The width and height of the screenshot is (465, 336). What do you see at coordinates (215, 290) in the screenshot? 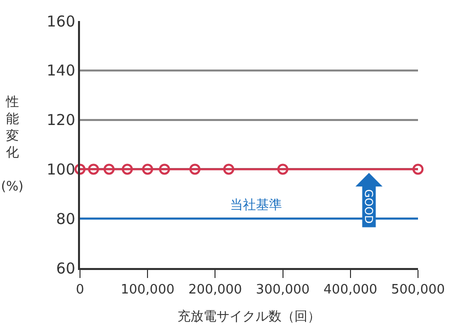
I see `x-tick-label: 200,000` at bounding box center [215, 290].